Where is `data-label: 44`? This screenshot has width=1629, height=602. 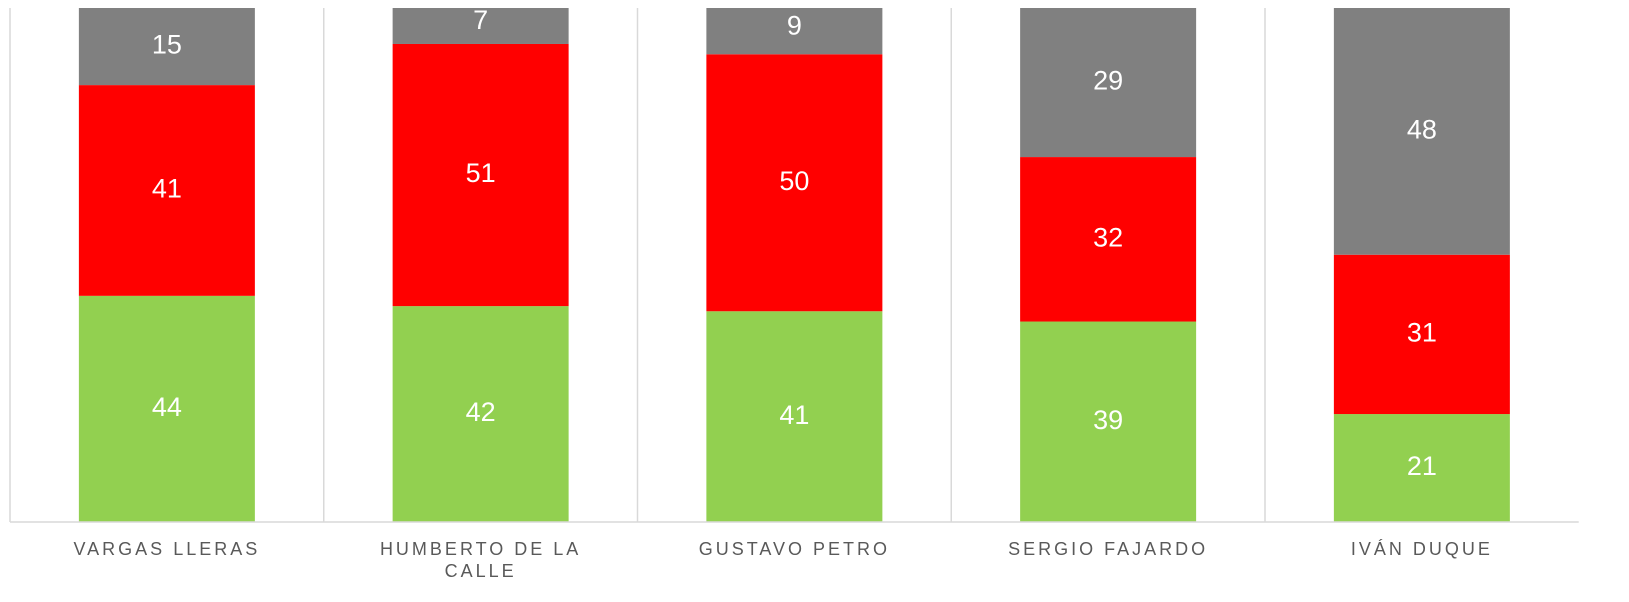
data-label: 44 is located at coordinates (167, 407).